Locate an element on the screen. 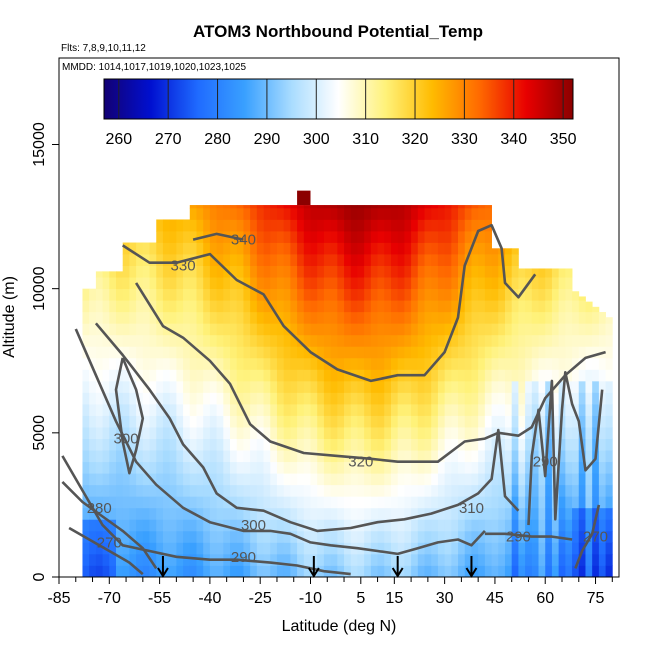  contour-label-310: 310 is located at coordinates (471, 508).